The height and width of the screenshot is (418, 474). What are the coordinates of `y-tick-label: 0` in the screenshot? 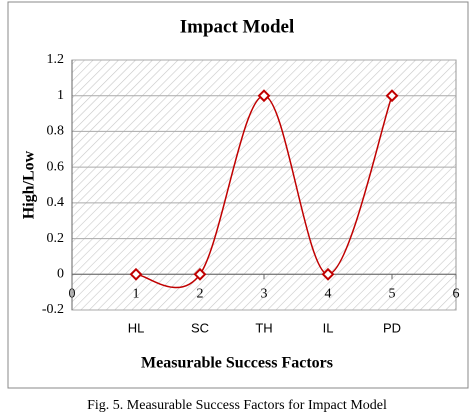 It's located at (60, 274).